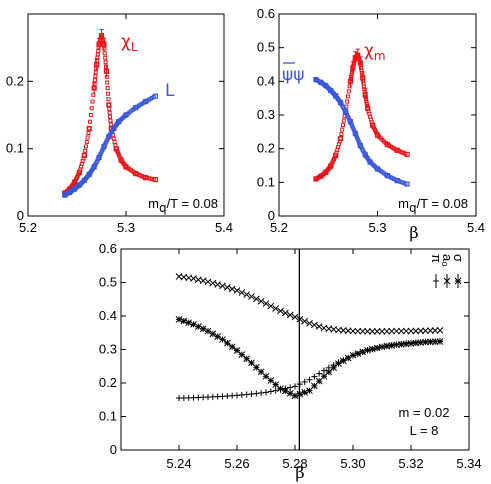 This screenshot has height=484, width=491. Describe the element at coordinates (224, 227) in the screenshot. I see `x-tick-label: 5.4` at that location.